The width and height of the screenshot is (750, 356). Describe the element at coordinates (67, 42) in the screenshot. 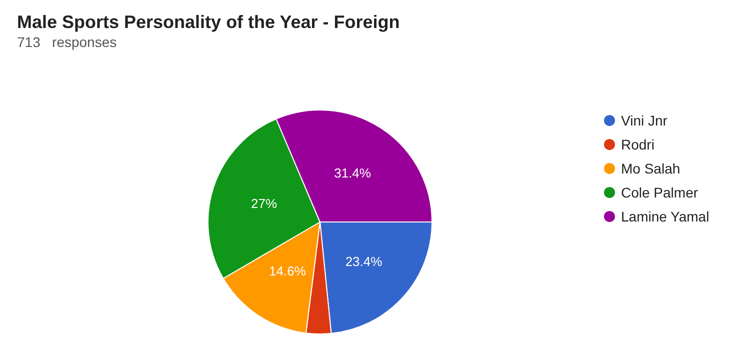

I see `text: 713 responses` at that location.